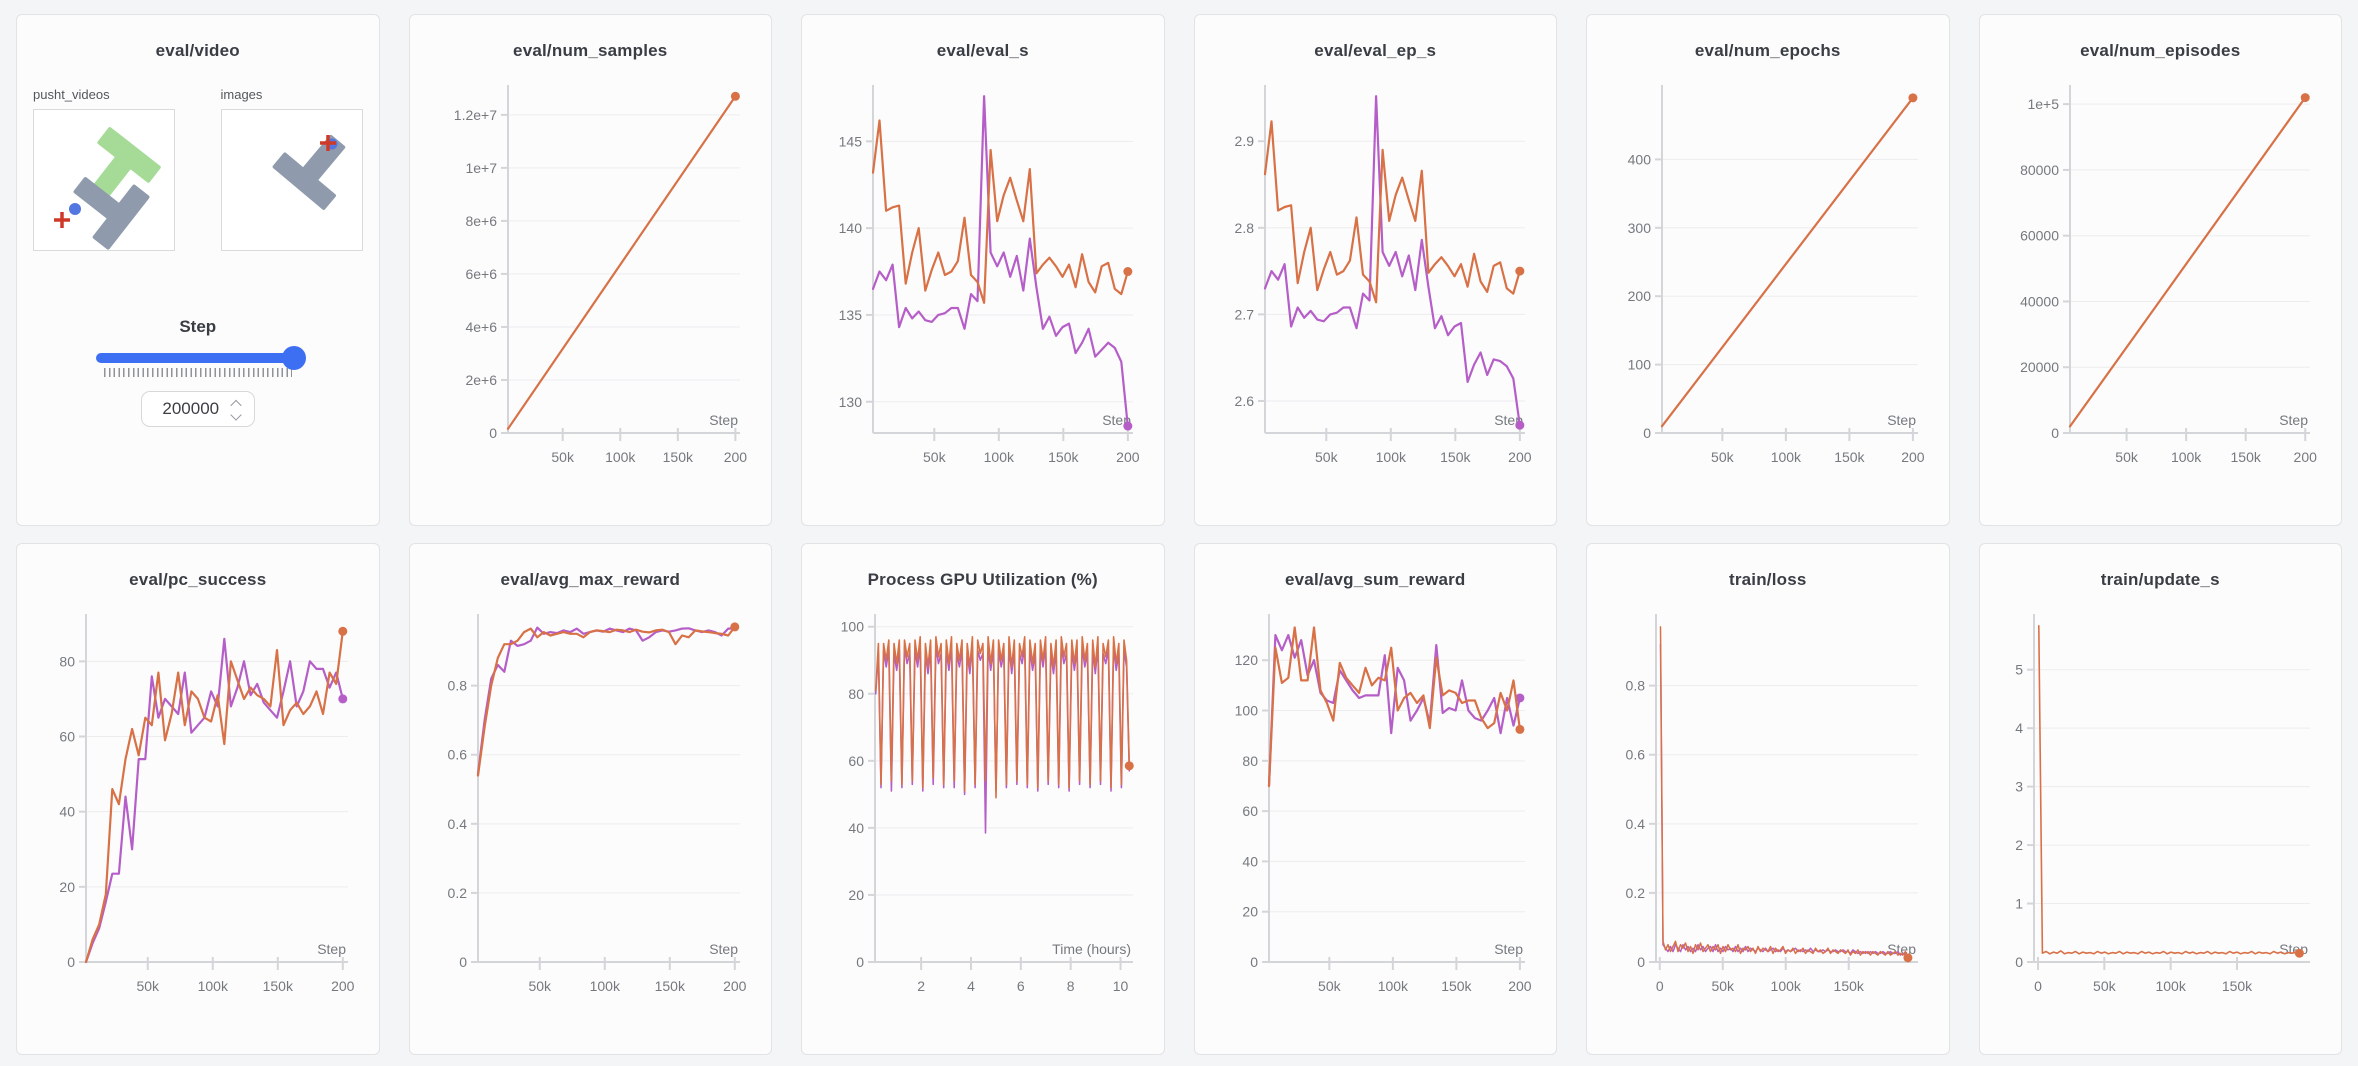 The height and width of the screenshot is (1066, 2358). What do you see at coordinates (987, 804) in the screenshot?
I see `line-chart-process-gpu-utilization: 0 20 40 60 80 100 2 4 6 8 10 Time (hours)` at bounding box center [987, 804].